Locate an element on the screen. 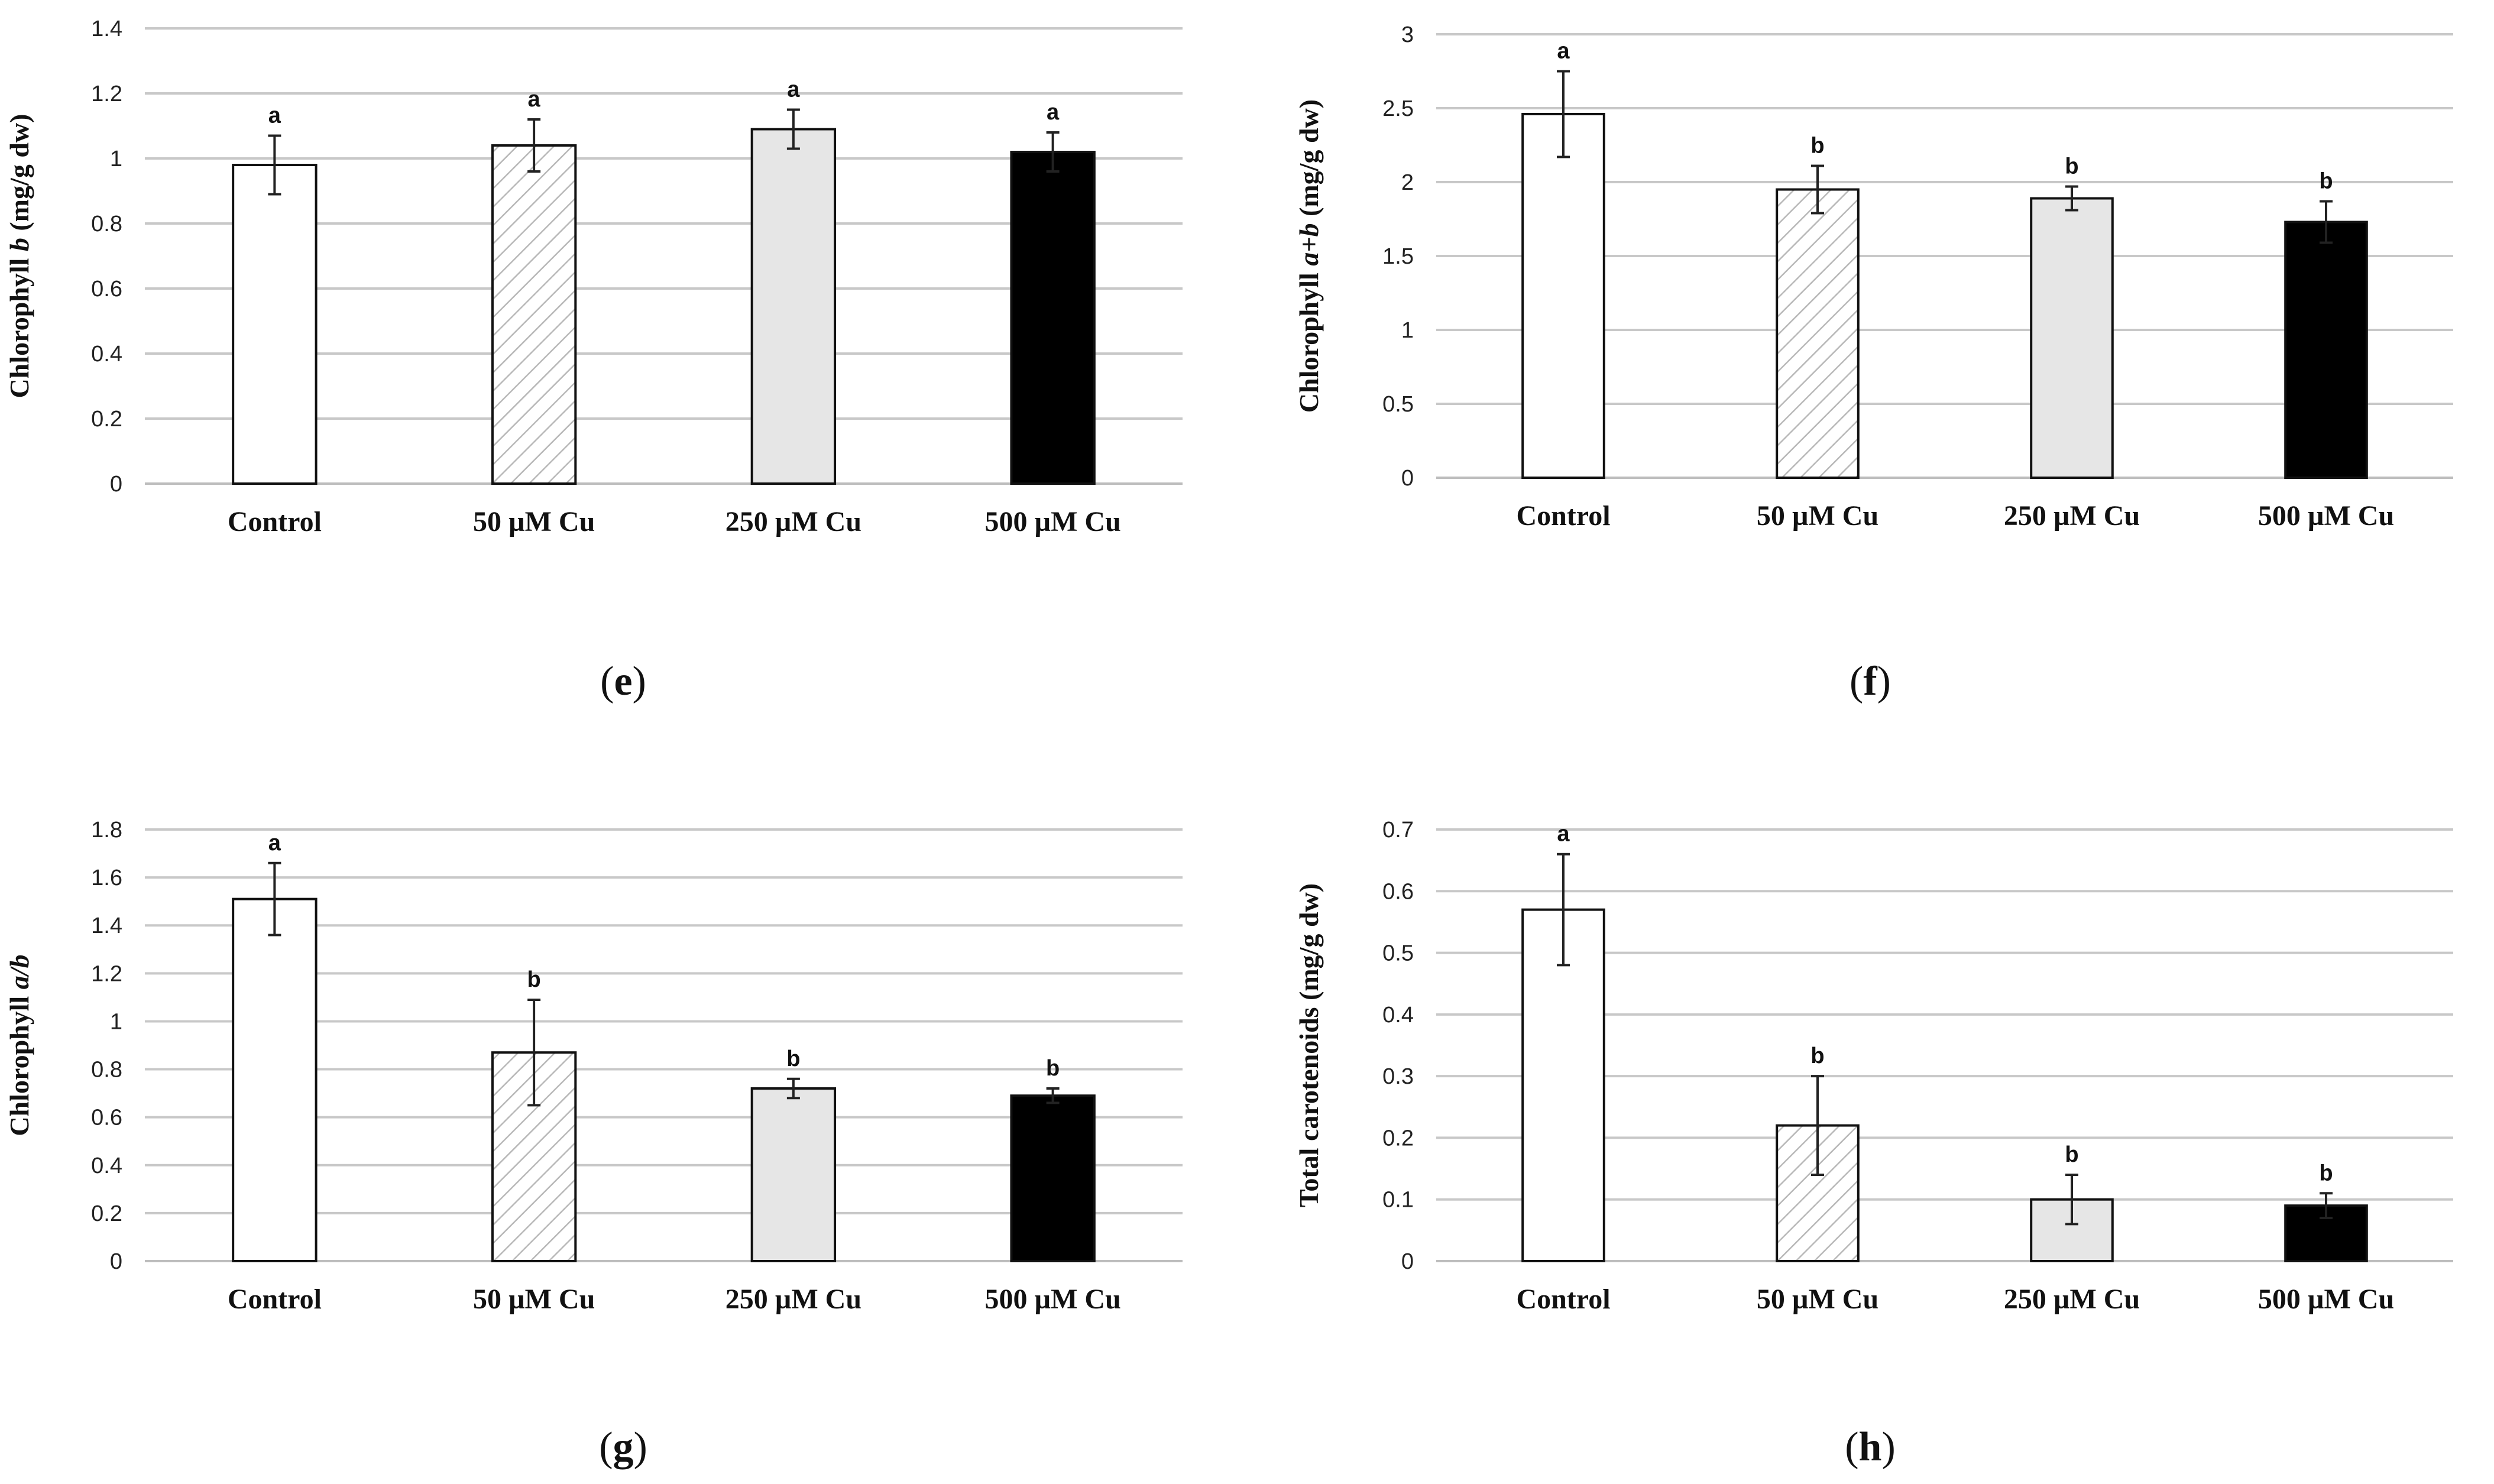  y-tick-label: 2 is located at coordinates (1407, 182).